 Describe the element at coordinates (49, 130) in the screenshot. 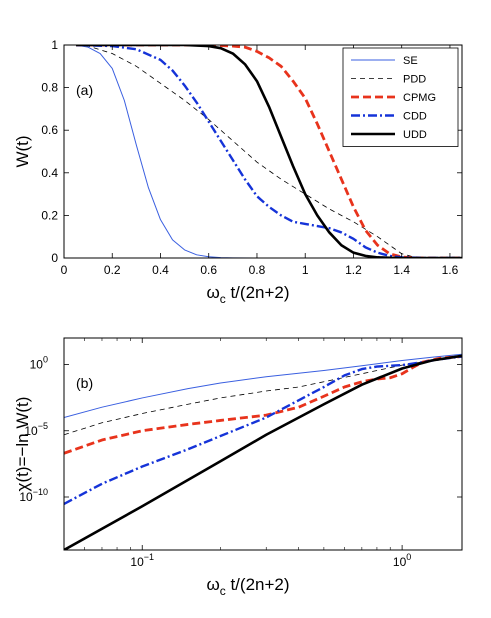

I see `y-tick-label: 0.6` at that location.